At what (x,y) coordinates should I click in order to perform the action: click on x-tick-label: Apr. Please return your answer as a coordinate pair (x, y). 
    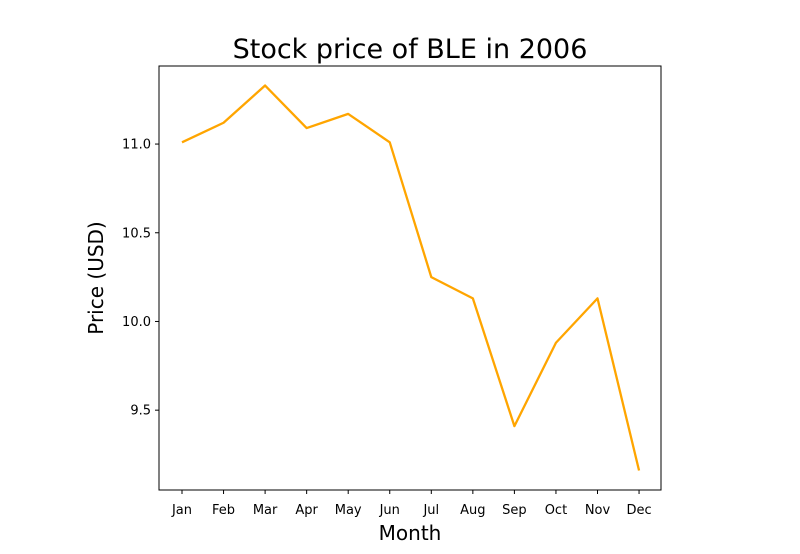
    Looking at the image, I should click on (306, 510).